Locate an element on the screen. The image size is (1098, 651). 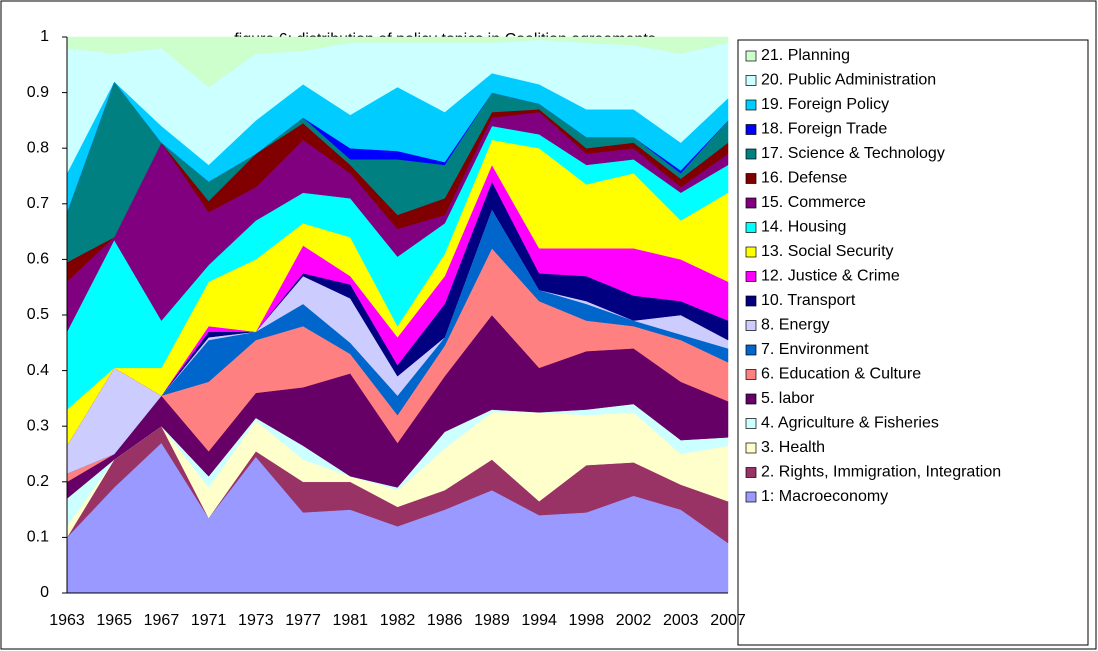
x-tick-label: 1963 is located at coordinates (67, 620).